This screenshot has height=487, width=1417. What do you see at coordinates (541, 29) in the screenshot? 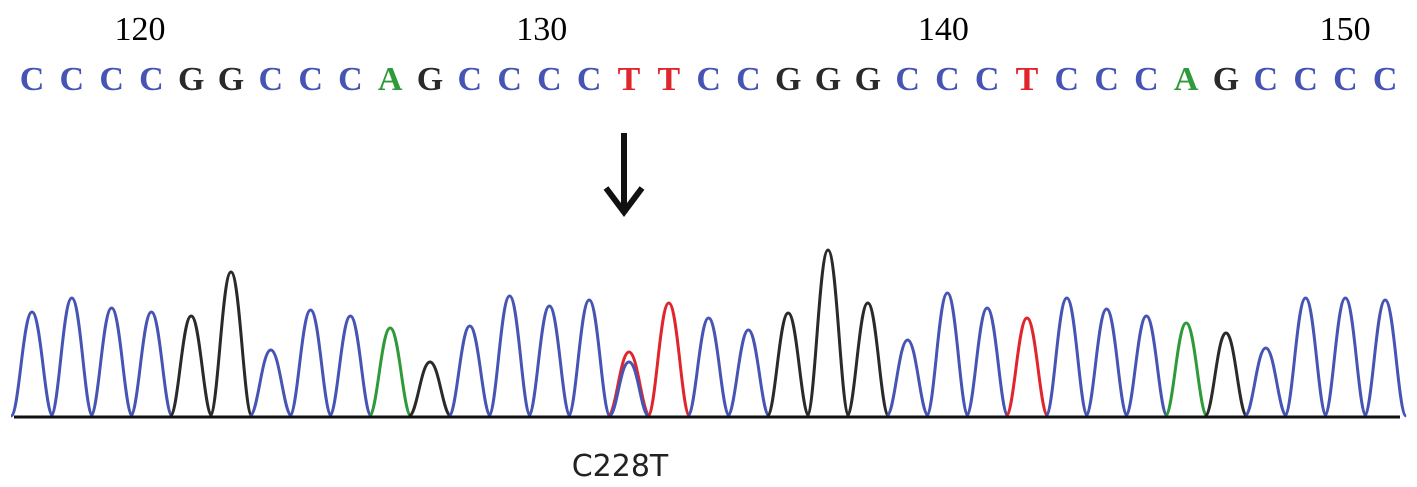
I see `position-number: 130` at bounding box center [541, 29].